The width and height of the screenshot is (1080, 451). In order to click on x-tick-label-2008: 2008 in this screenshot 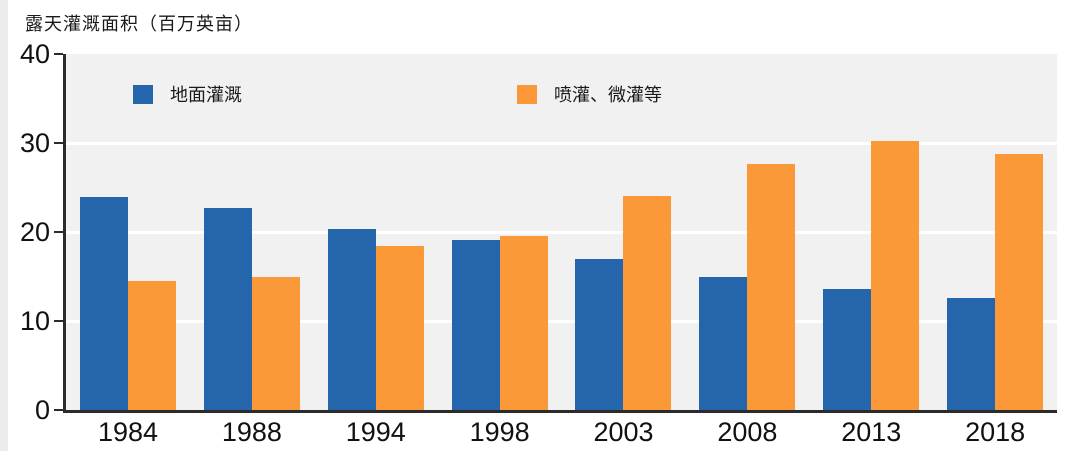, I will do `click(747, 432)`.